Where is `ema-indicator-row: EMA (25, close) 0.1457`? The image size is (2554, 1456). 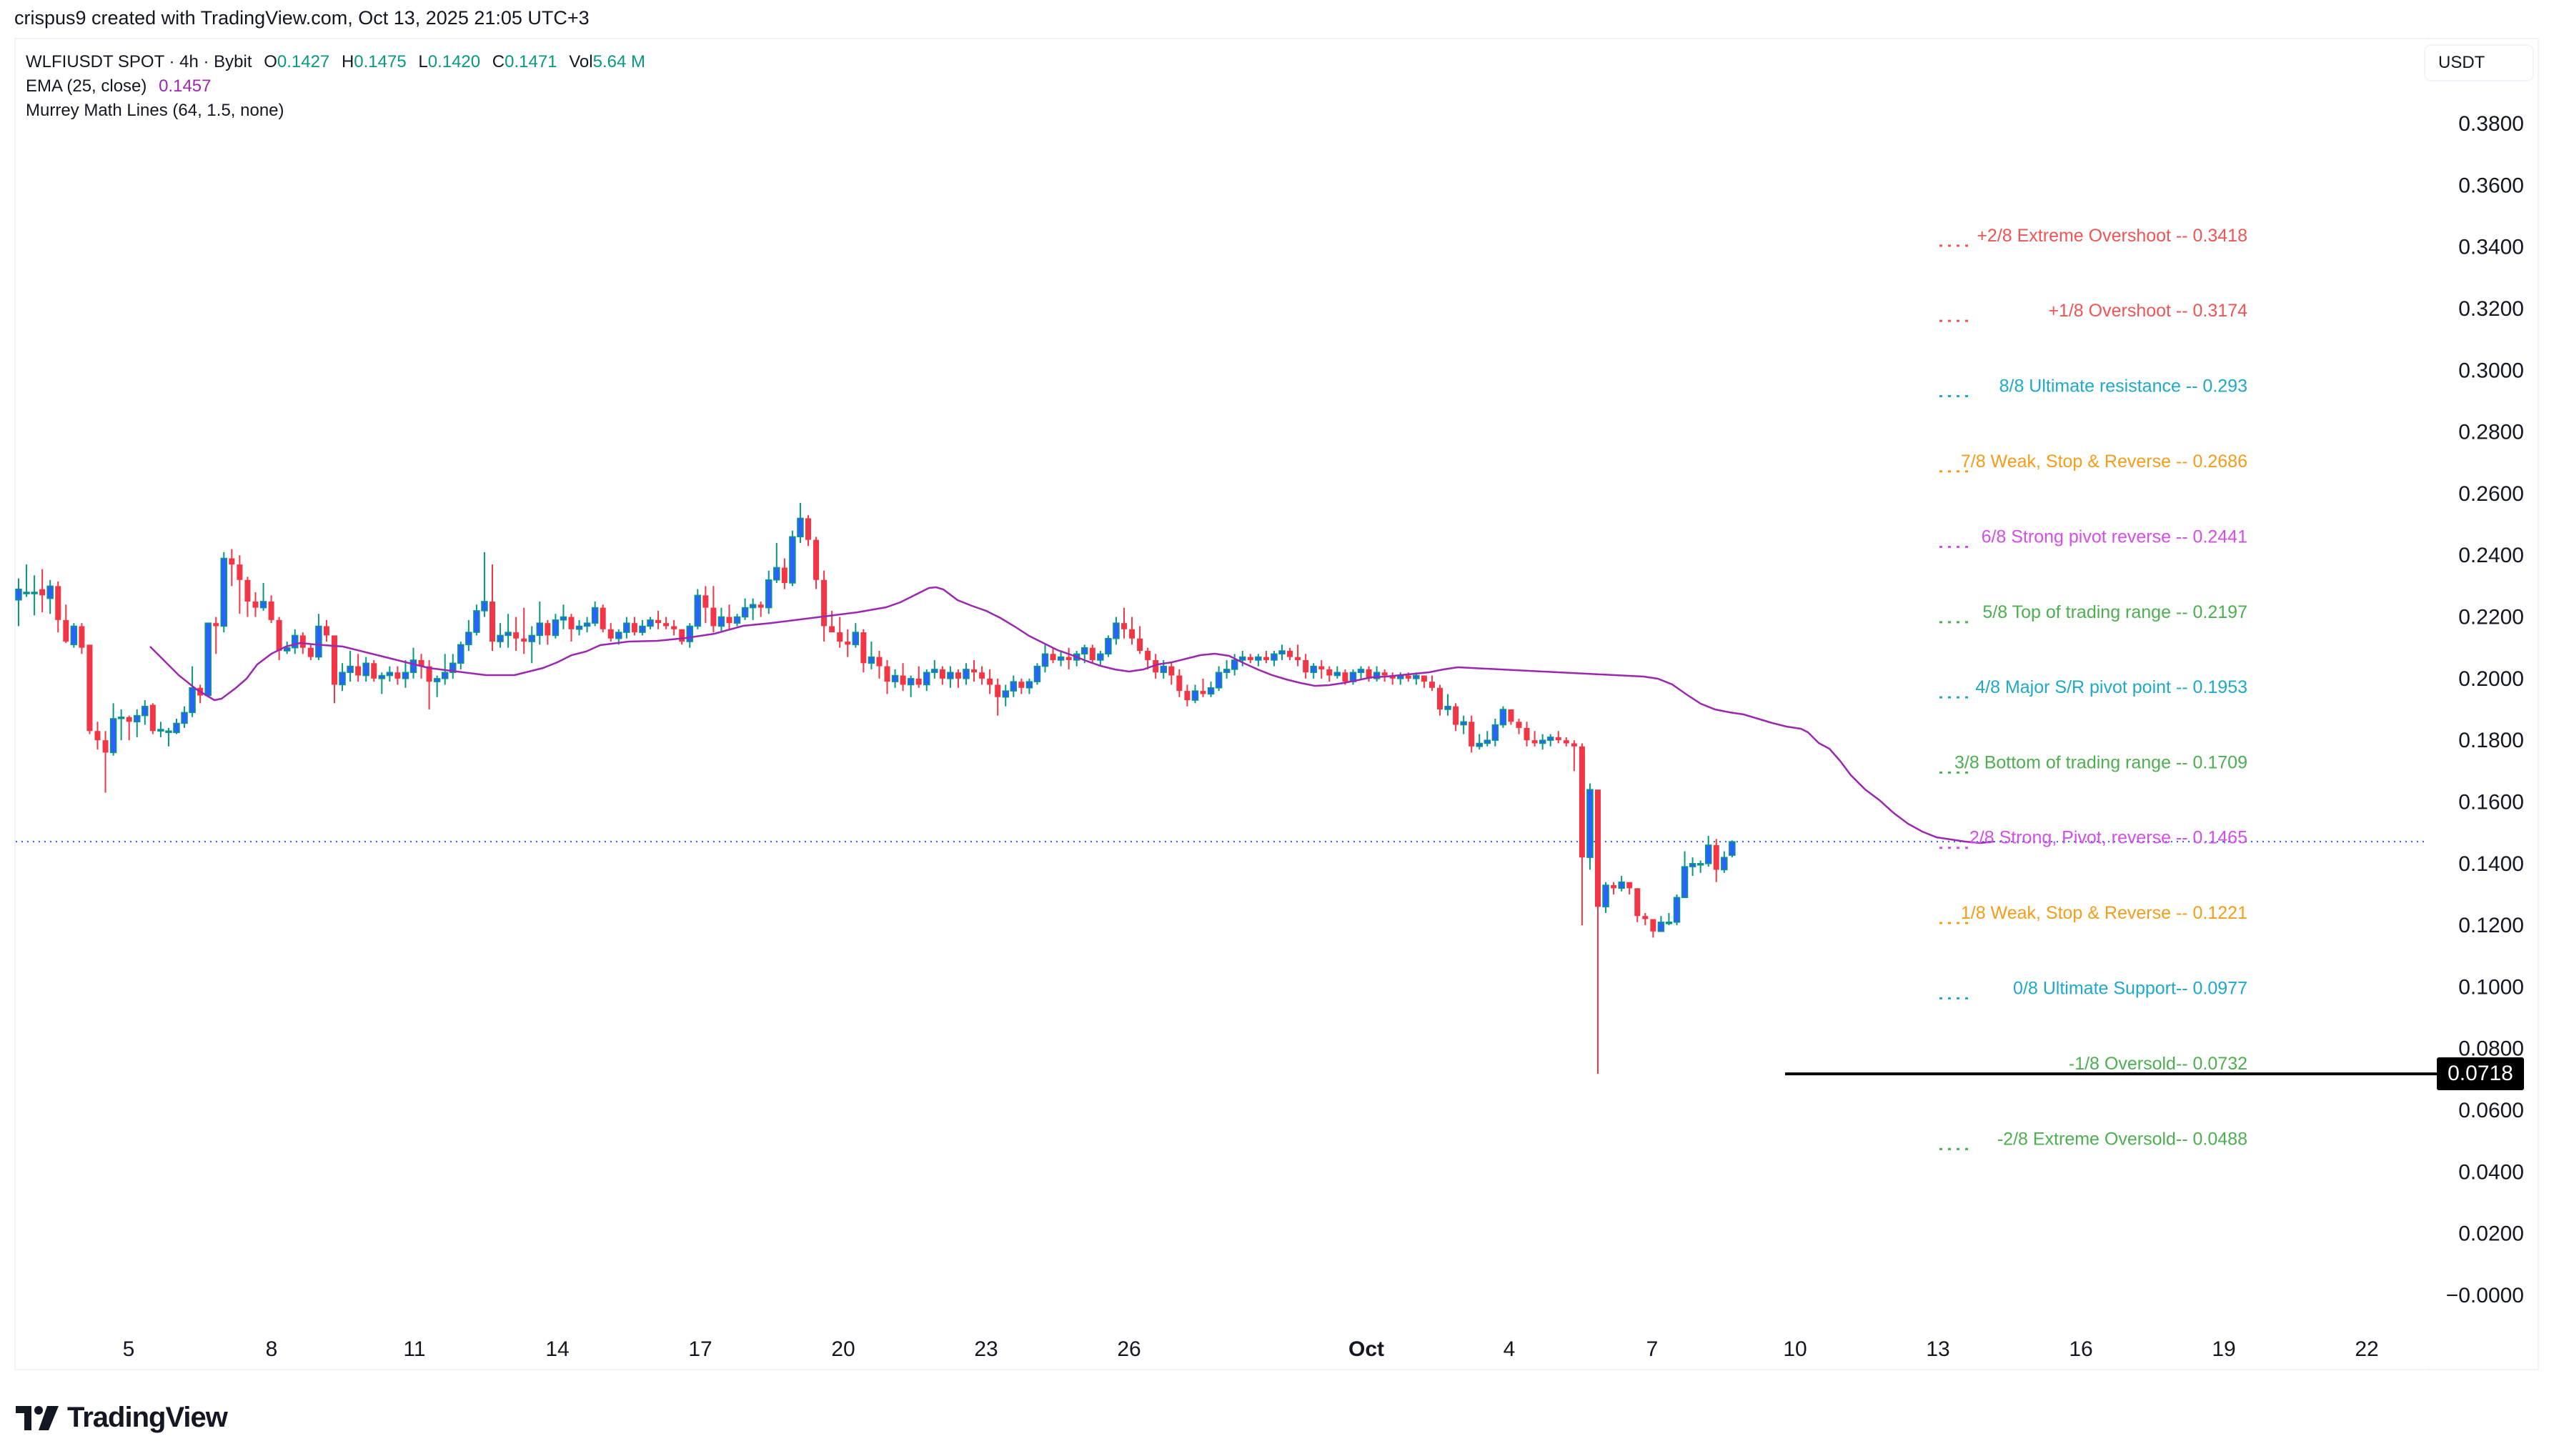 ema-indicator-row: EMA (25, close) 0.1457 is located at coordinates (335, 86).